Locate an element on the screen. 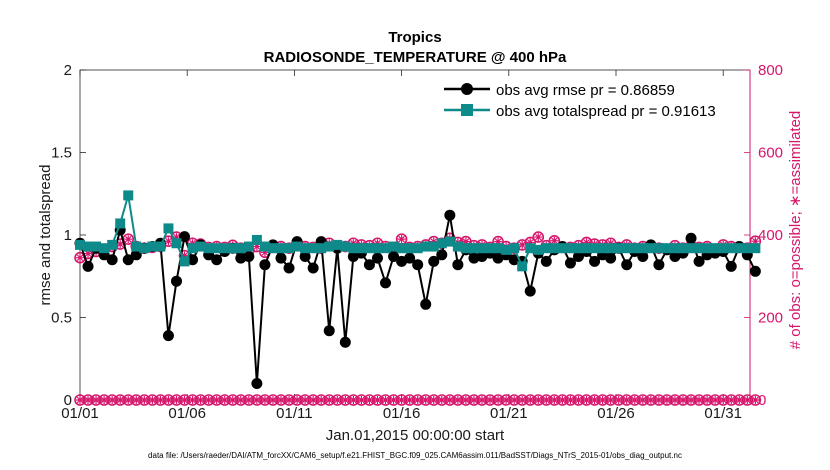 Image resolution: width=830 pixels, height=470 pixels. x-tick-label: 01/11 is located at coordinates (294, 413).